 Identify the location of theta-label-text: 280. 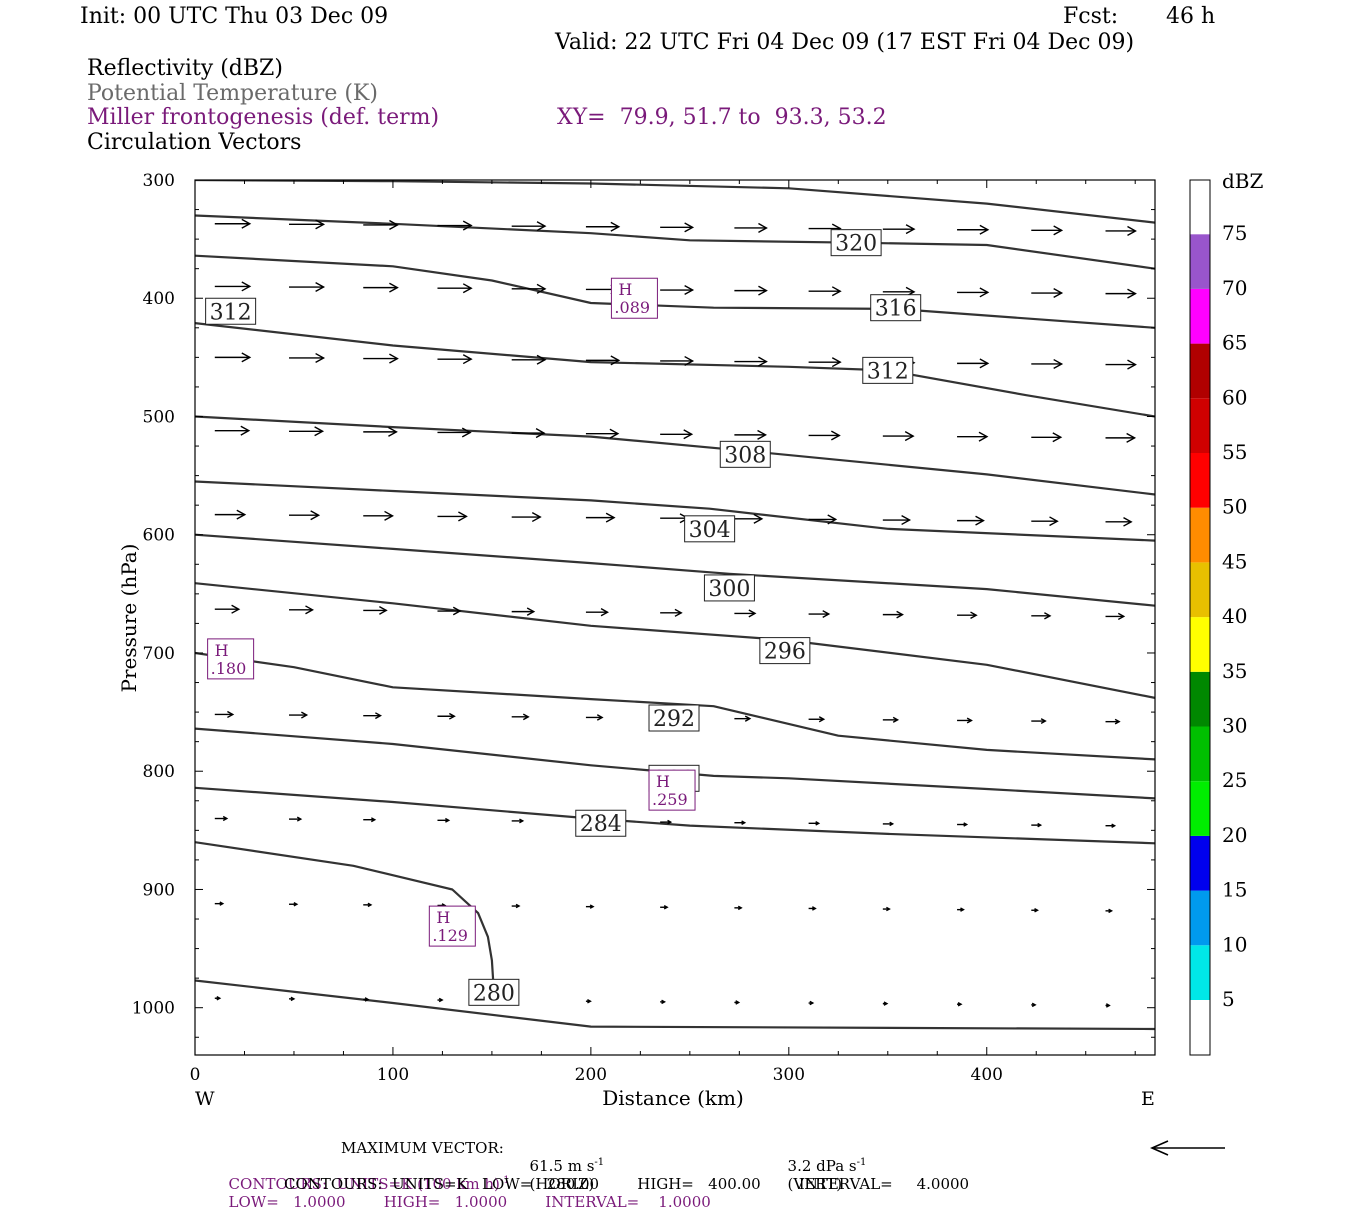
(494, 993).